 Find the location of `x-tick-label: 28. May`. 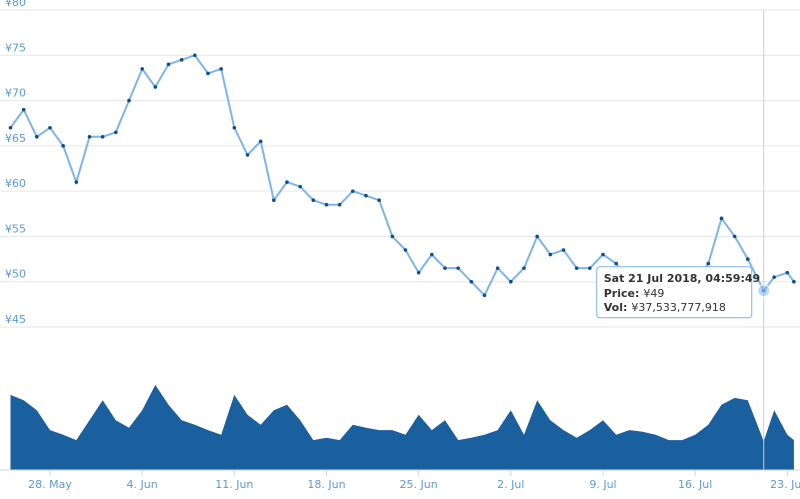

x-tick-label: 28. May is located at coordinates (50, 484).